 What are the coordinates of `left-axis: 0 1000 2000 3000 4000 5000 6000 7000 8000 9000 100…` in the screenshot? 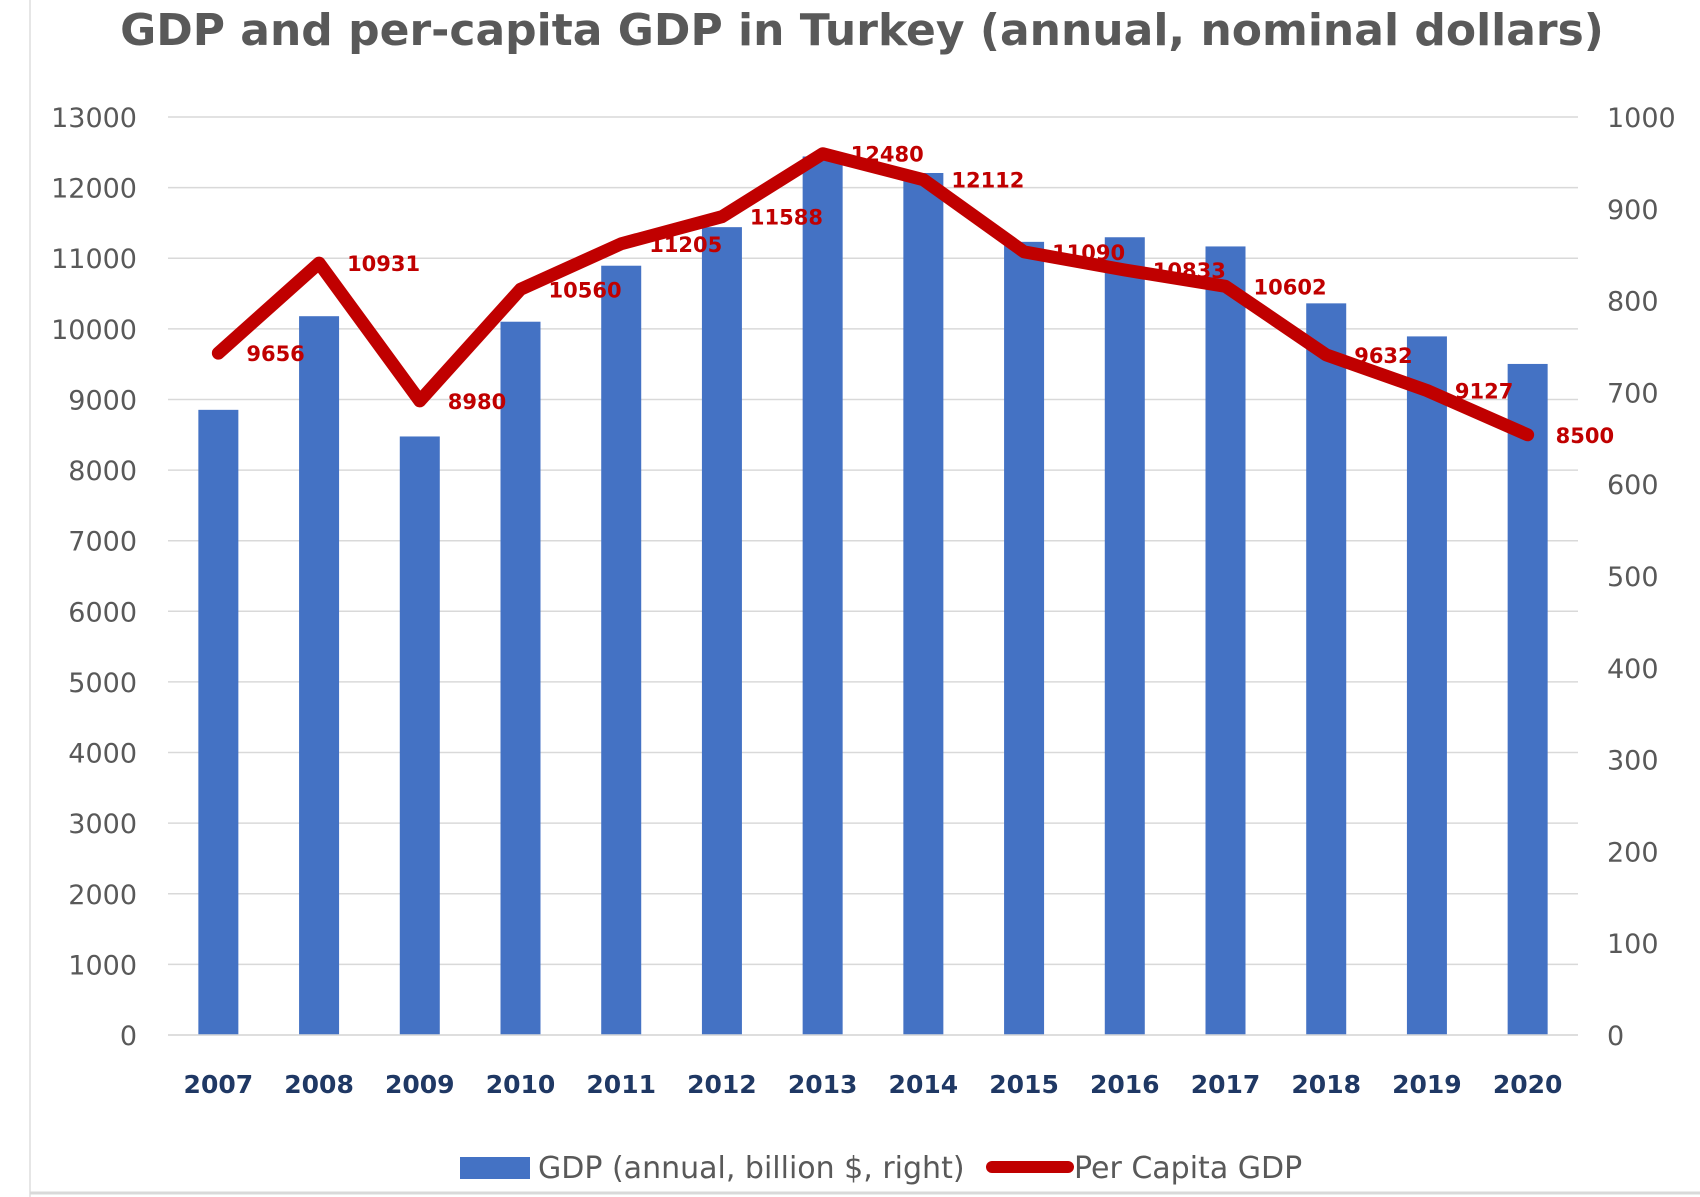 It's located at (94, 577).